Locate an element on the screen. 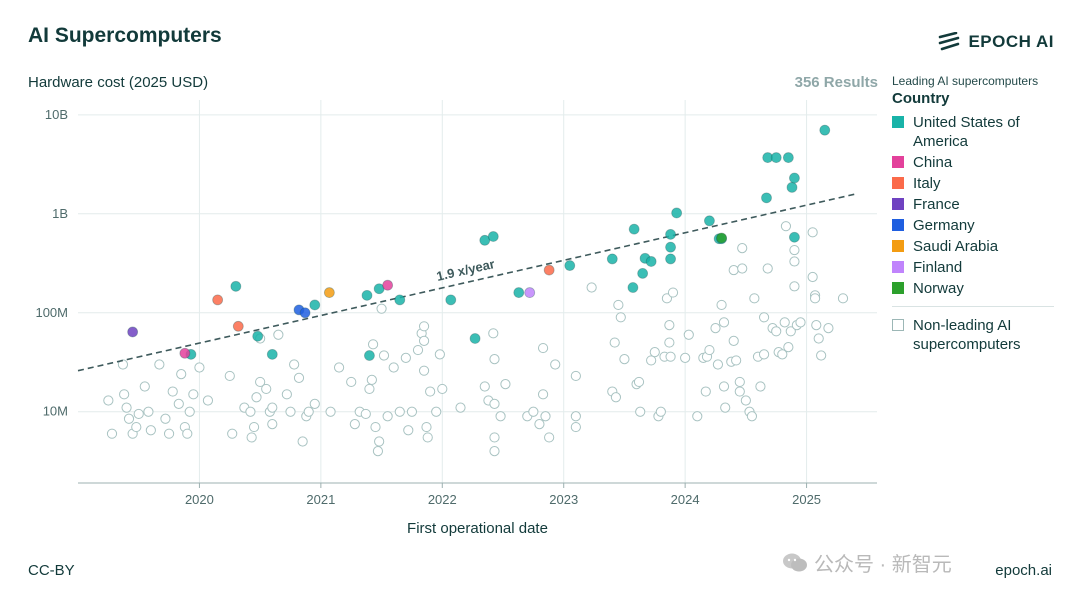 Image resolution: width=1080 pixels, height=608 pixels. legend-item-finland: Finland is located at coordinates (977, 267).